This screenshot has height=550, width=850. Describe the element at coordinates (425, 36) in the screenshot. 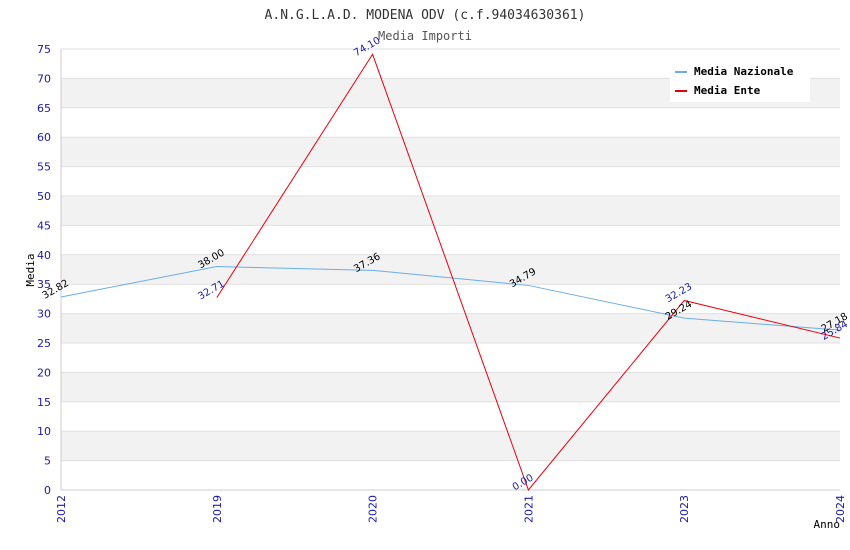

I see `chart-subtitle: Media Importi` at that location.